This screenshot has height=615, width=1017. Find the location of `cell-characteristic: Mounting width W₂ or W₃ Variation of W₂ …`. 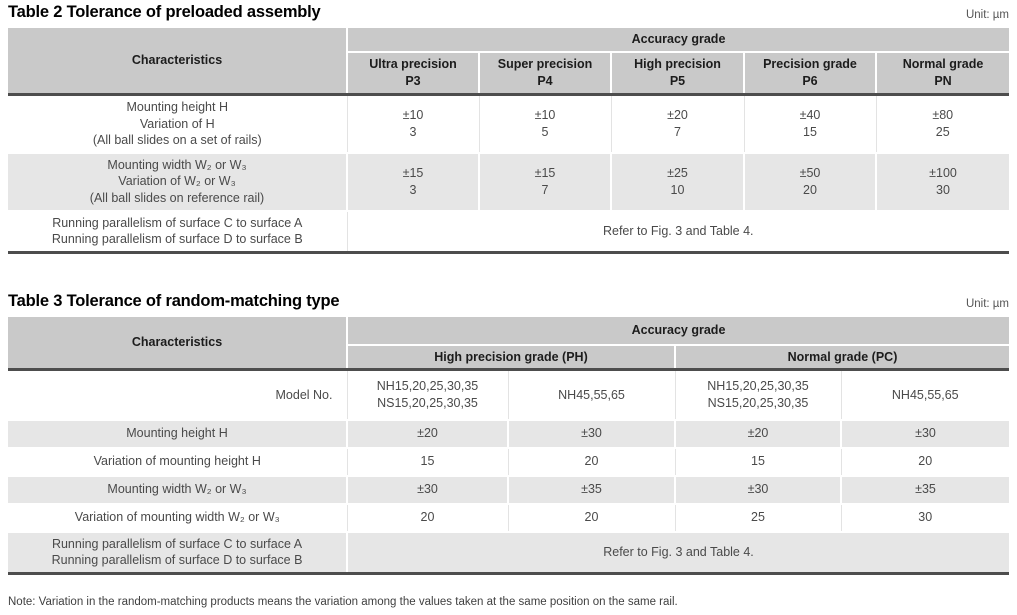

cell-characteristic: Mounting width W₂ or W₃ Variation of W₂ … is located at coordinates (178, 181).